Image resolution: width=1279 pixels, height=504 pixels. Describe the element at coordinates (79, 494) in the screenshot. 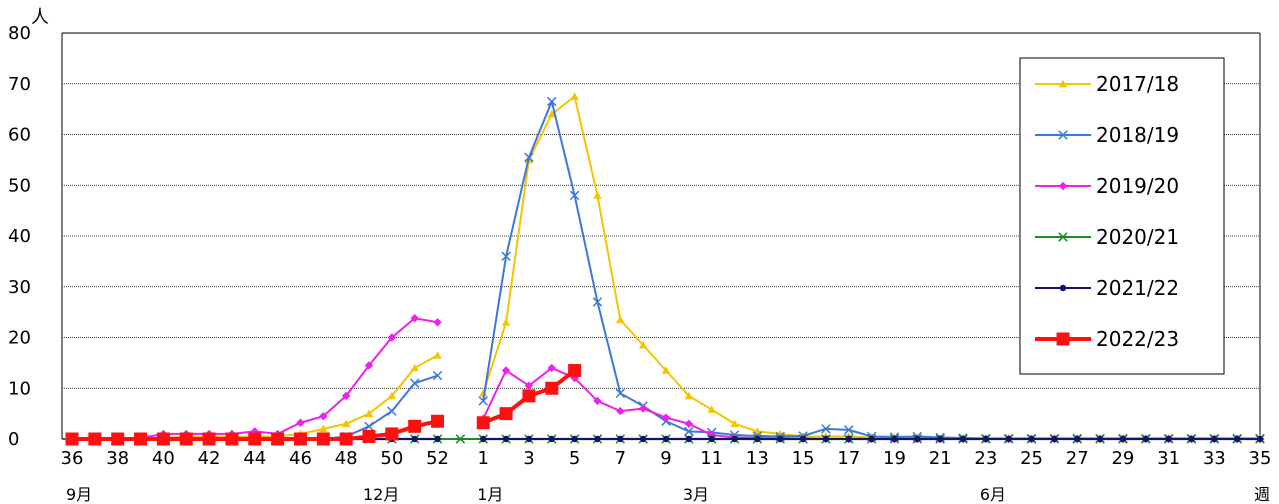

I see `month-label: 9月` at that location.